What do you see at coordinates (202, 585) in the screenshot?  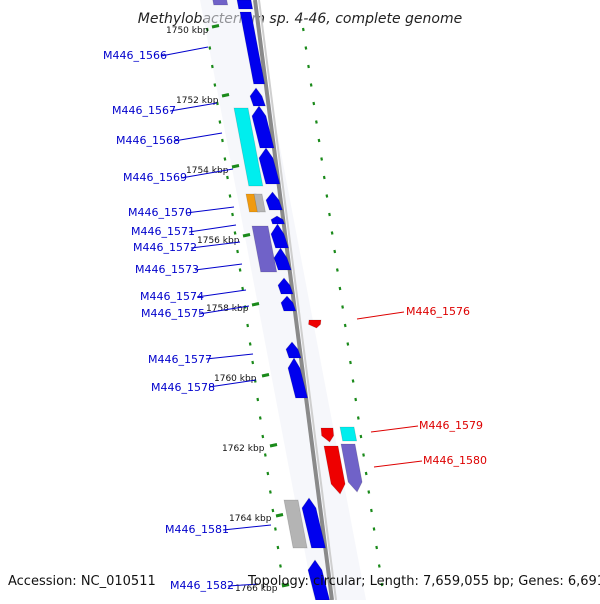 I see `gene-label-M446_1582: M446_1582` at bounding box center [202, 585].